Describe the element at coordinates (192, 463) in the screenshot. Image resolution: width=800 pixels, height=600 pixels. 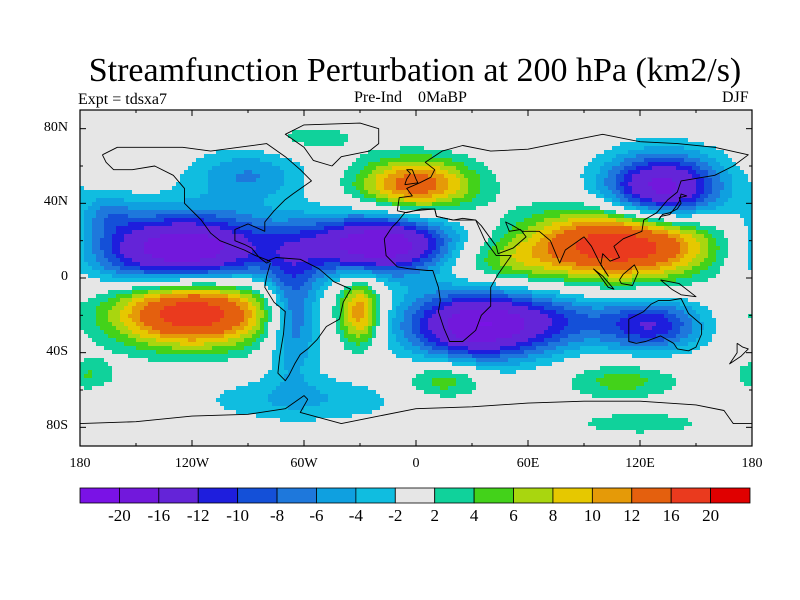
I see `longitude-label: 120W` at that location.